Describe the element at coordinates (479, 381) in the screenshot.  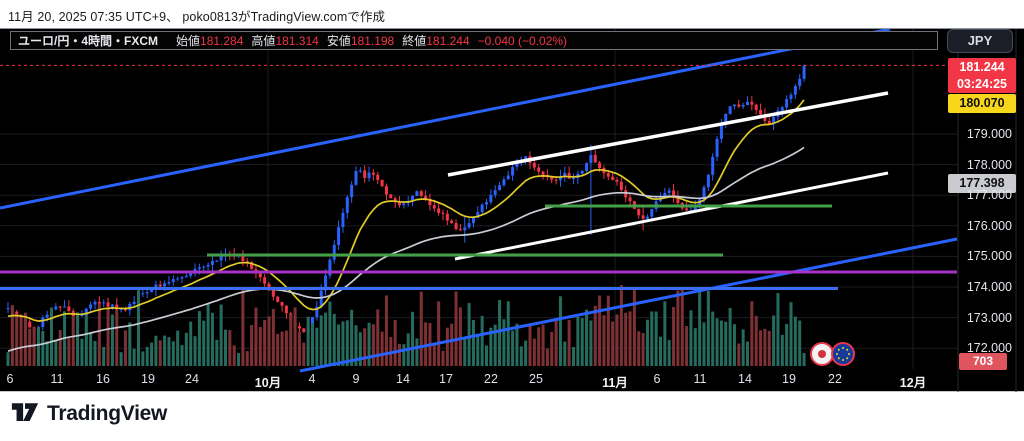
I see `time-axis: 6 11 16 19 24 10月 4 9 14 17 22 25 11月 6 11 14 19 22 12月` at that location.